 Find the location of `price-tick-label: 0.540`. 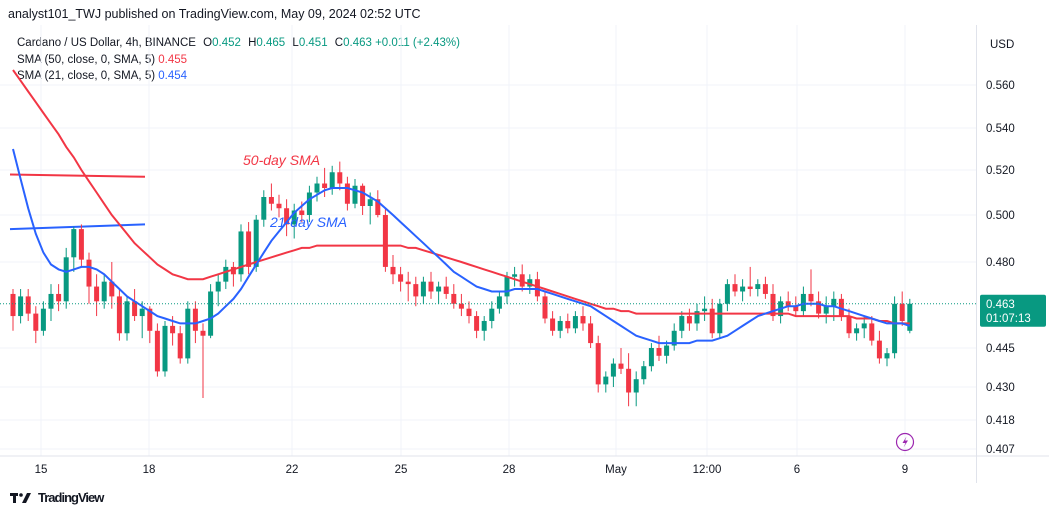

price-tick-label: 0.540 is located at coordinates (1000, 129).